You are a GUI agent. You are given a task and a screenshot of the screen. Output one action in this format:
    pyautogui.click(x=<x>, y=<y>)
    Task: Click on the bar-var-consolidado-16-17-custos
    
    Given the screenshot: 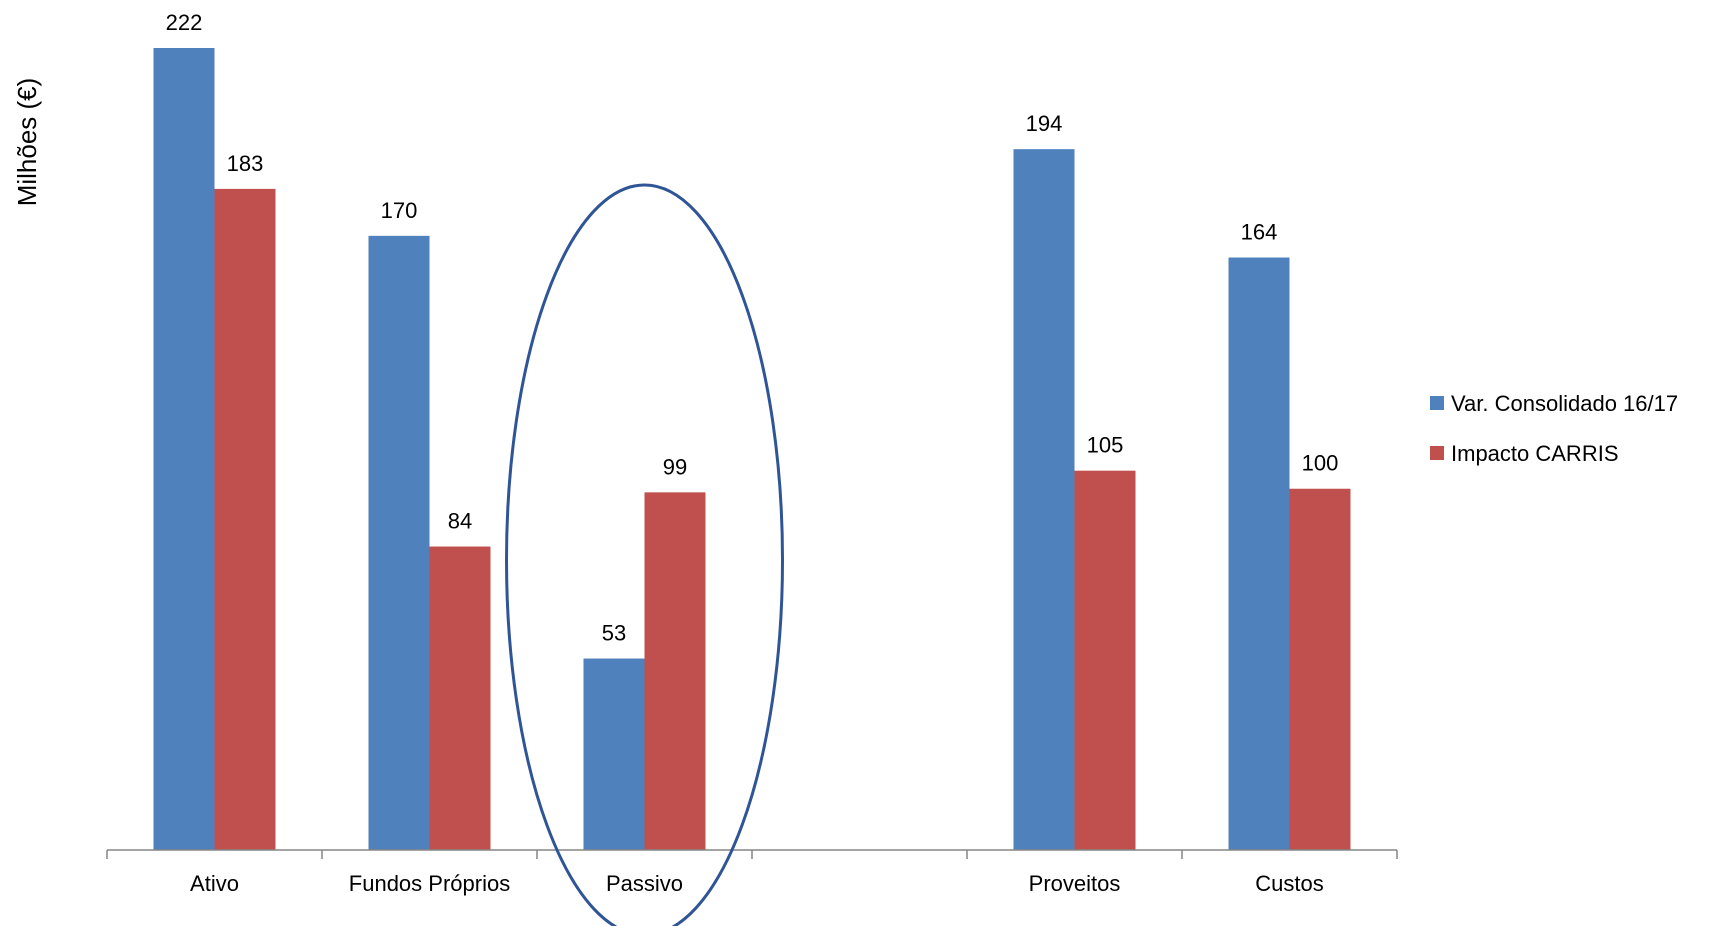 What is the action you would take?
    pyautogui.click(x=1259, y=554)
    